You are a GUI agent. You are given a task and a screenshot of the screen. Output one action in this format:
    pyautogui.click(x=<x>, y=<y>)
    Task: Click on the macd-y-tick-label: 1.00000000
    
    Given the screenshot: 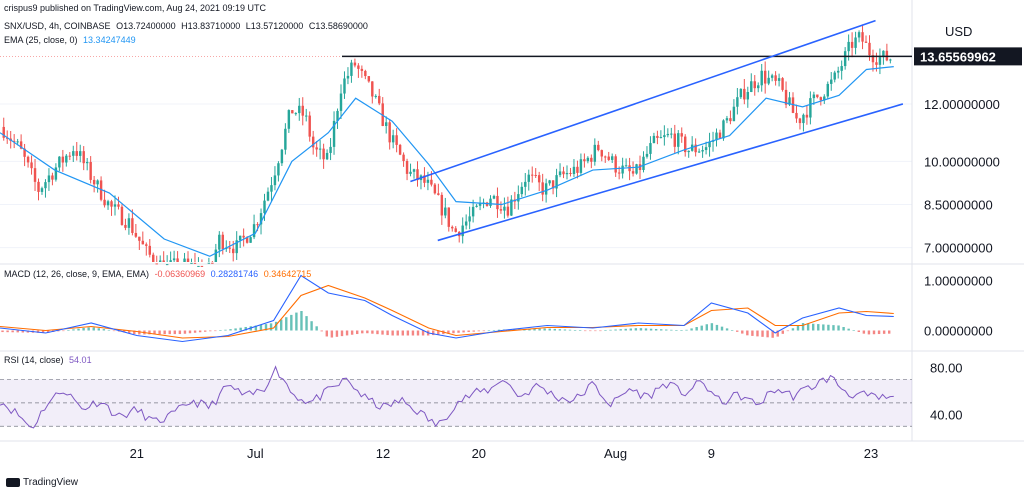 What is the action you would take?
    pyautogui.click(x=958, y=281)
    